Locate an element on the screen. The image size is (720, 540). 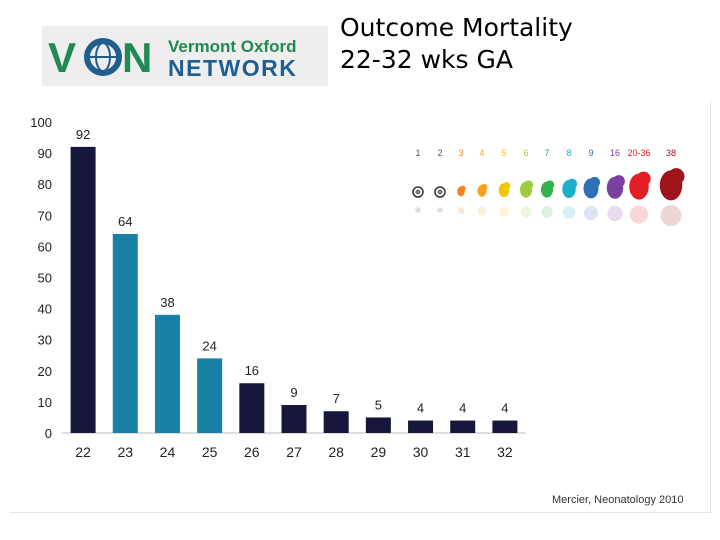
x-tick-label-22: 22 is located at coordinates (83, 452).